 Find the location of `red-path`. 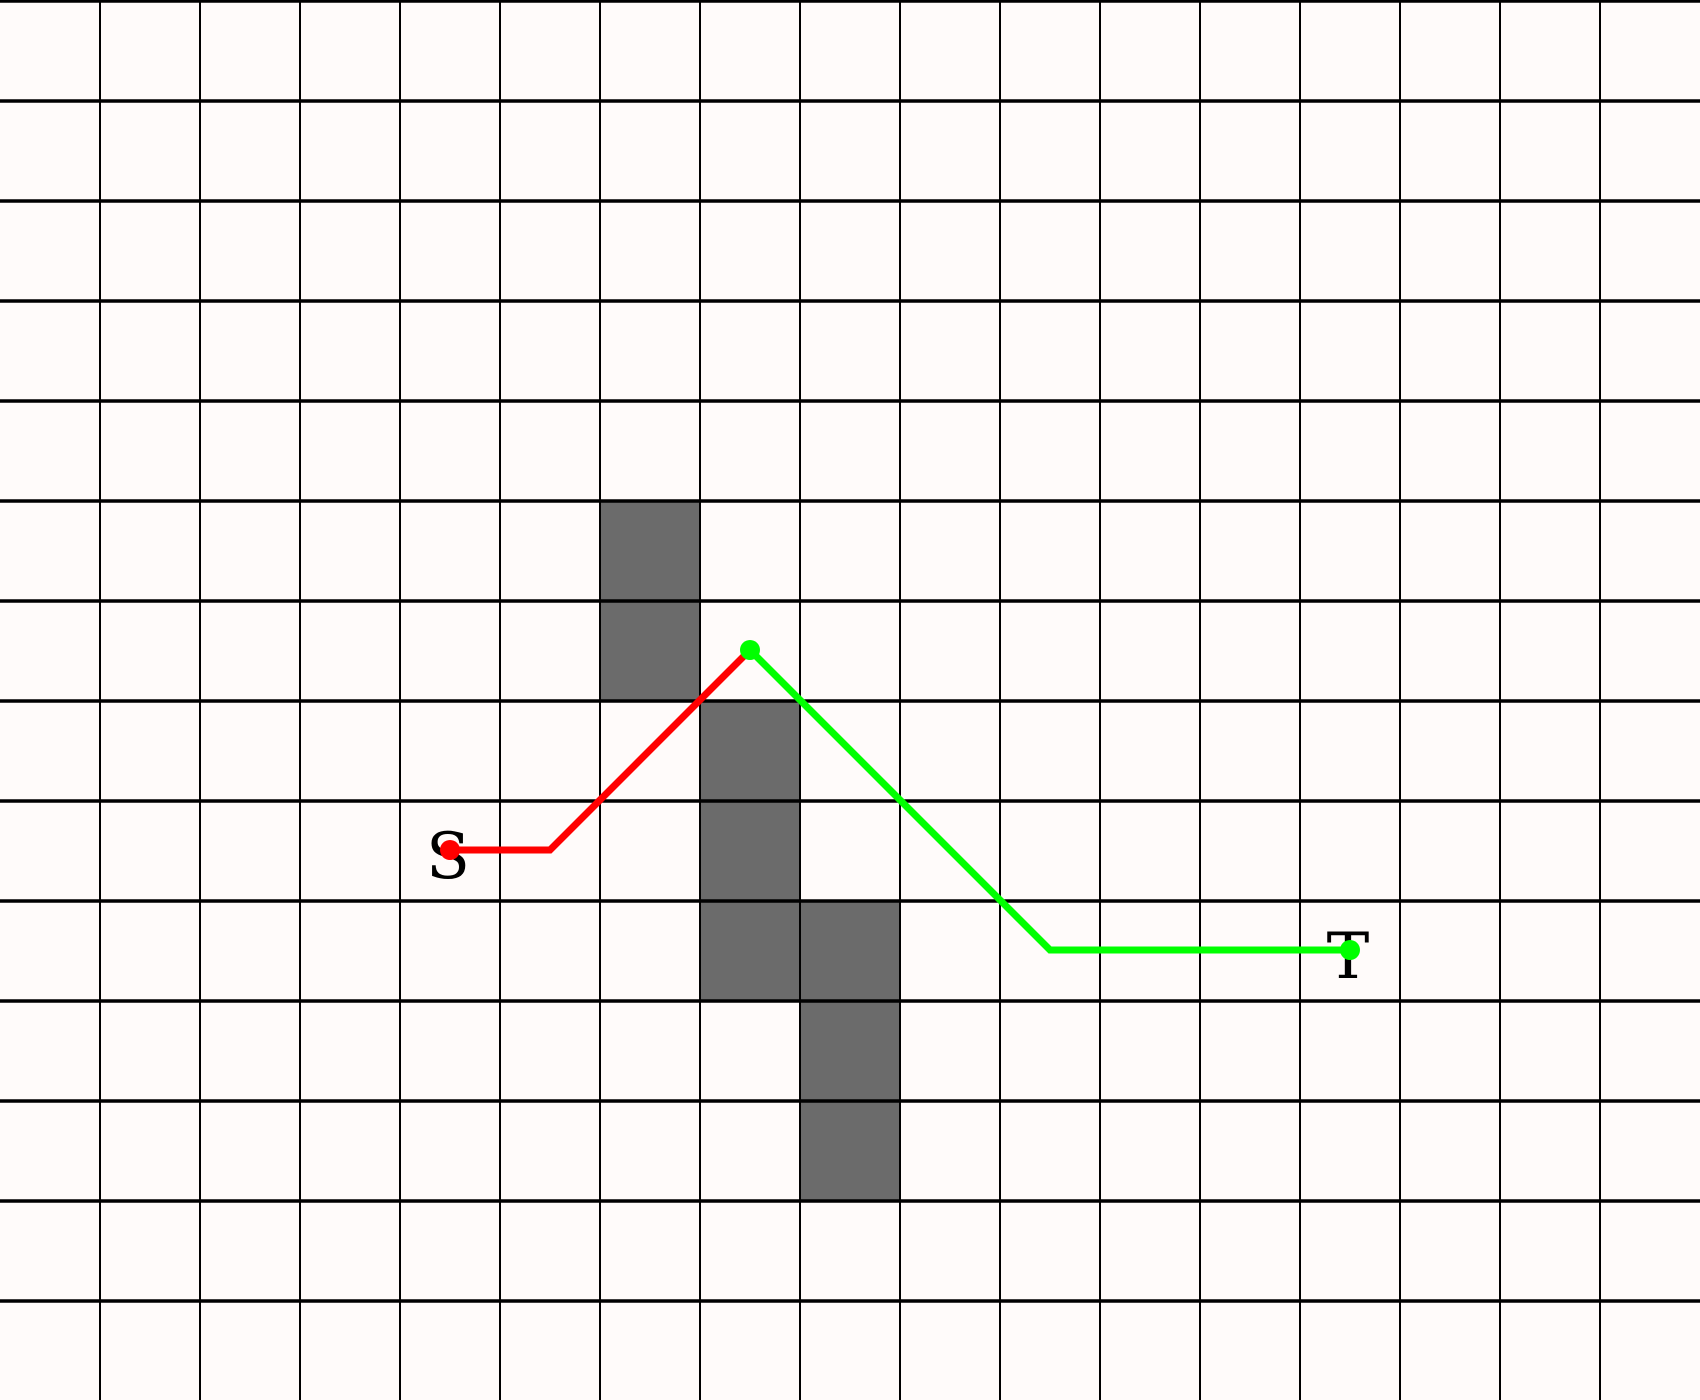

red-path is located at coordinates (601, 750).